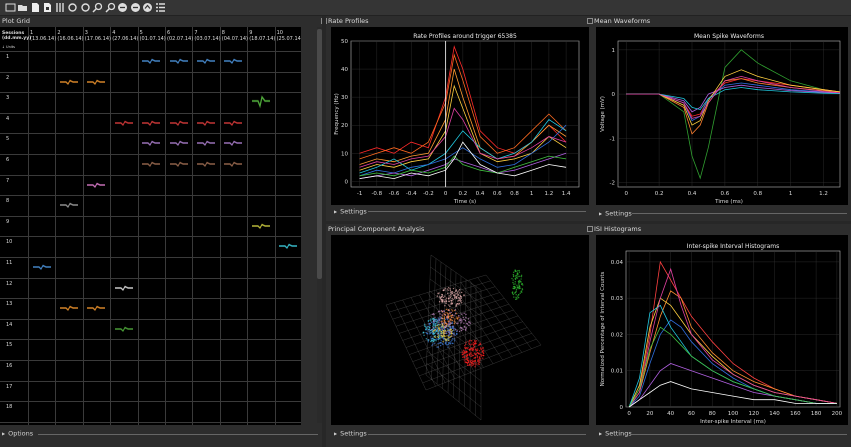 The image size is (851, 447). Describe the element at coordinates (180, 36) in the screenshot. I see `session-header-6: 6 (02.07.14)` at that location.